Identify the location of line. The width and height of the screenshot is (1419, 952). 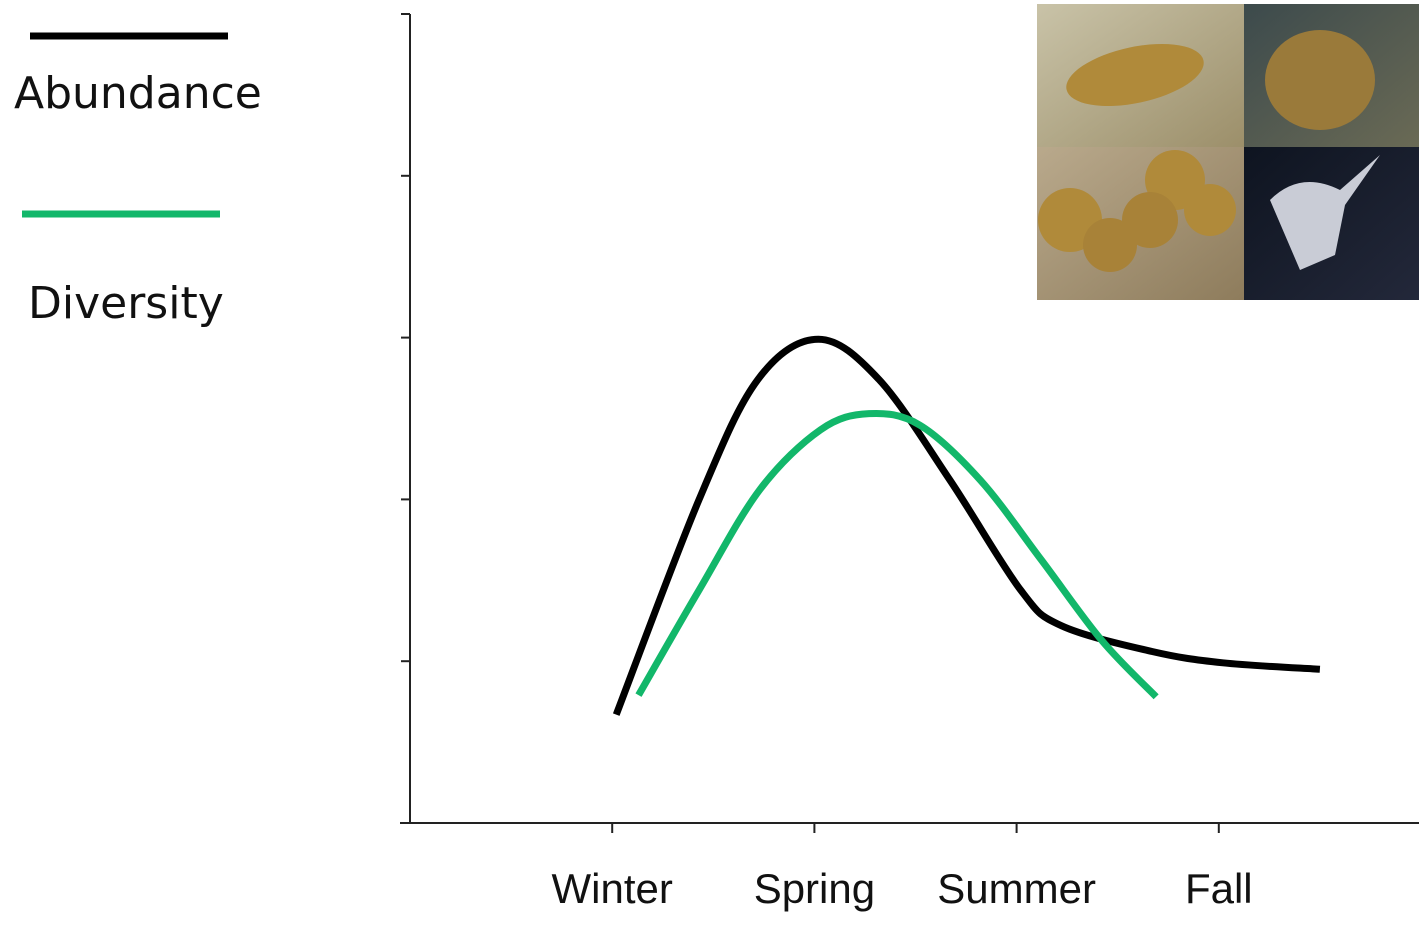
(897, 554).